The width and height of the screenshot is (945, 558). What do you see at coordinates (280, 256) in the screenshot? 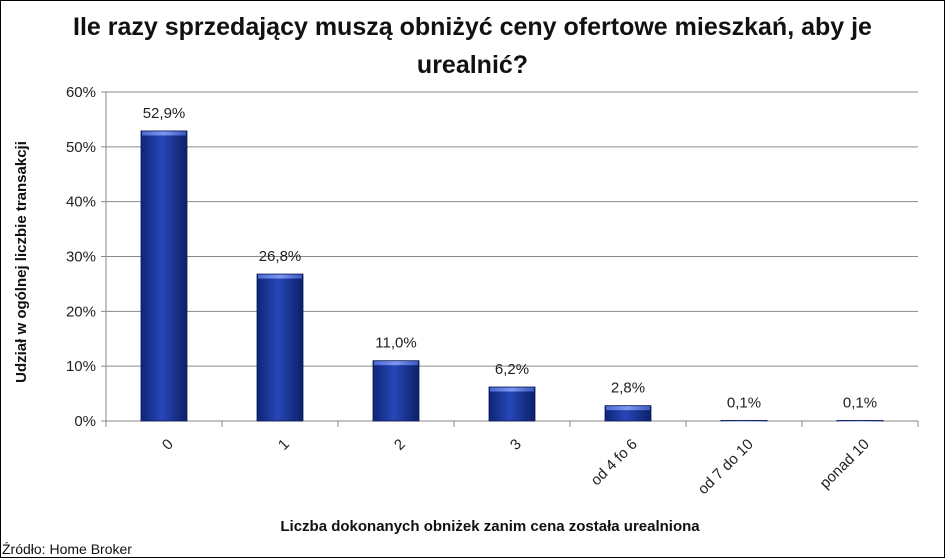
I see `data-label: 26,8%` at bounding box center [280, 256].